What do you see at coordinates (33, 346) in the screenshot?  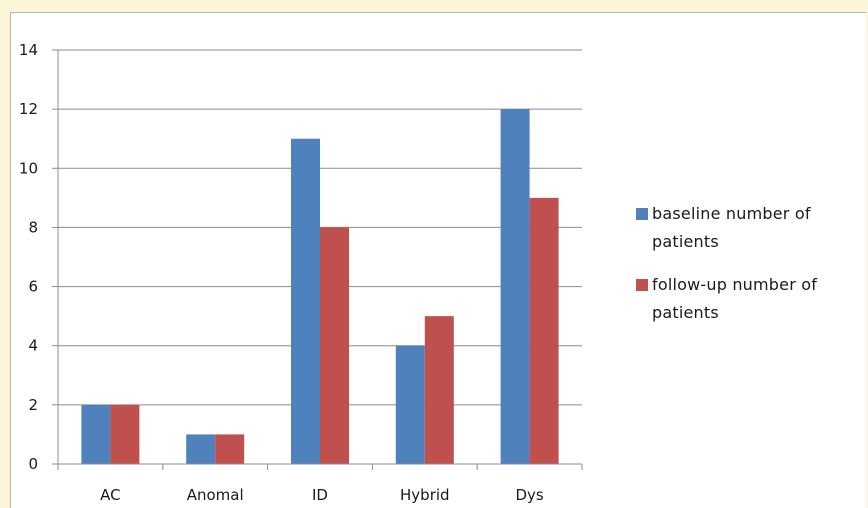 I see `y-tick-label: 4` at bounding box center [33, 346].